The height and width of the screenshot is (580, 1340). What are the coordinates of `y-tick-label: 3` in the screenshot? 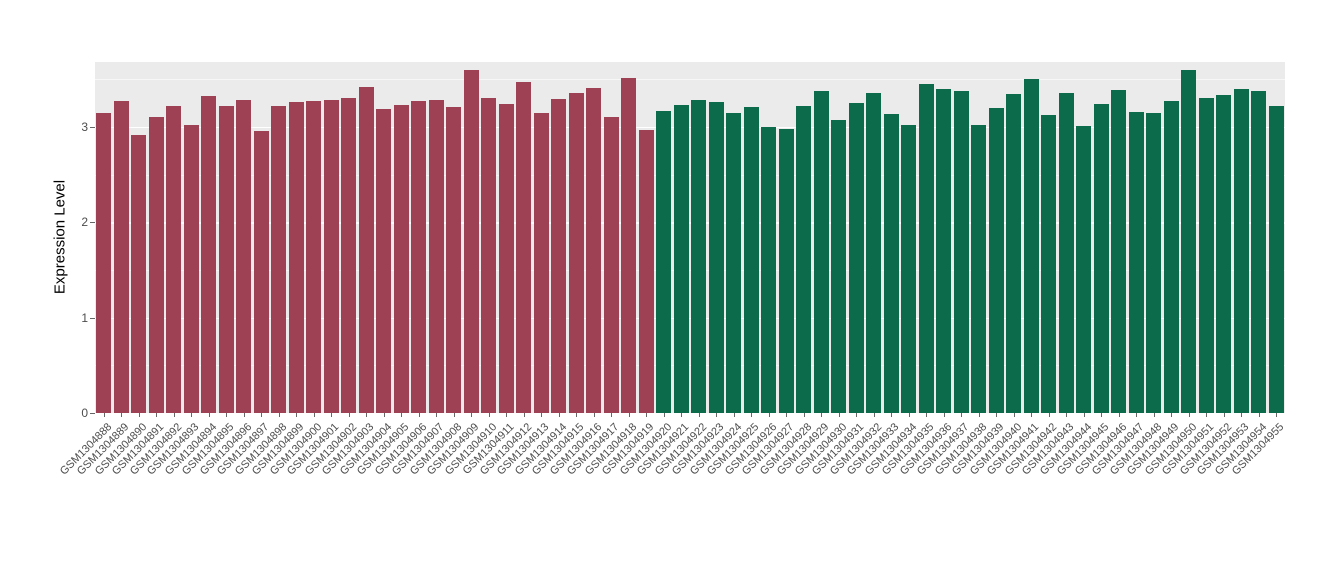 It's located at (84, 126).